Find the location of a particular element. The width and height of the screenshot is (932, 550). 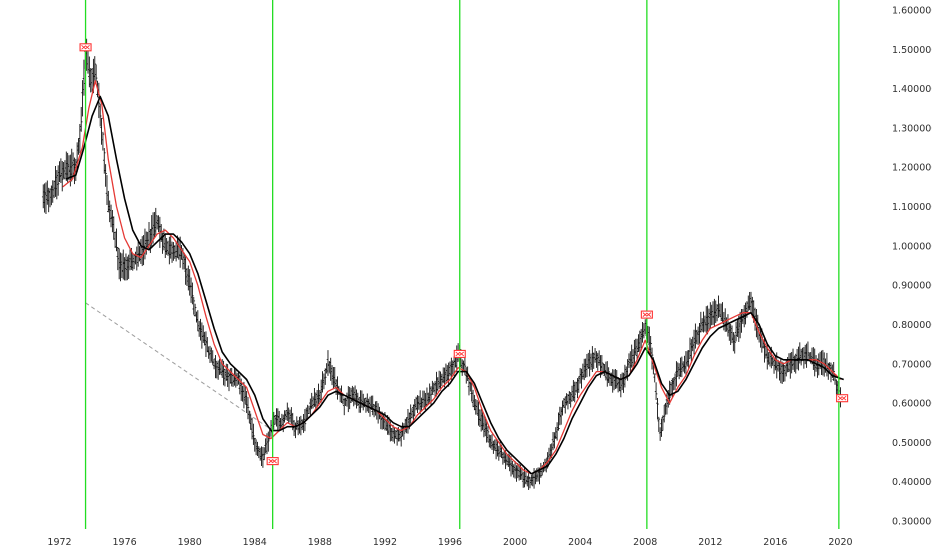

x-tick-label: 1972 is located at coordinates (59, 542).